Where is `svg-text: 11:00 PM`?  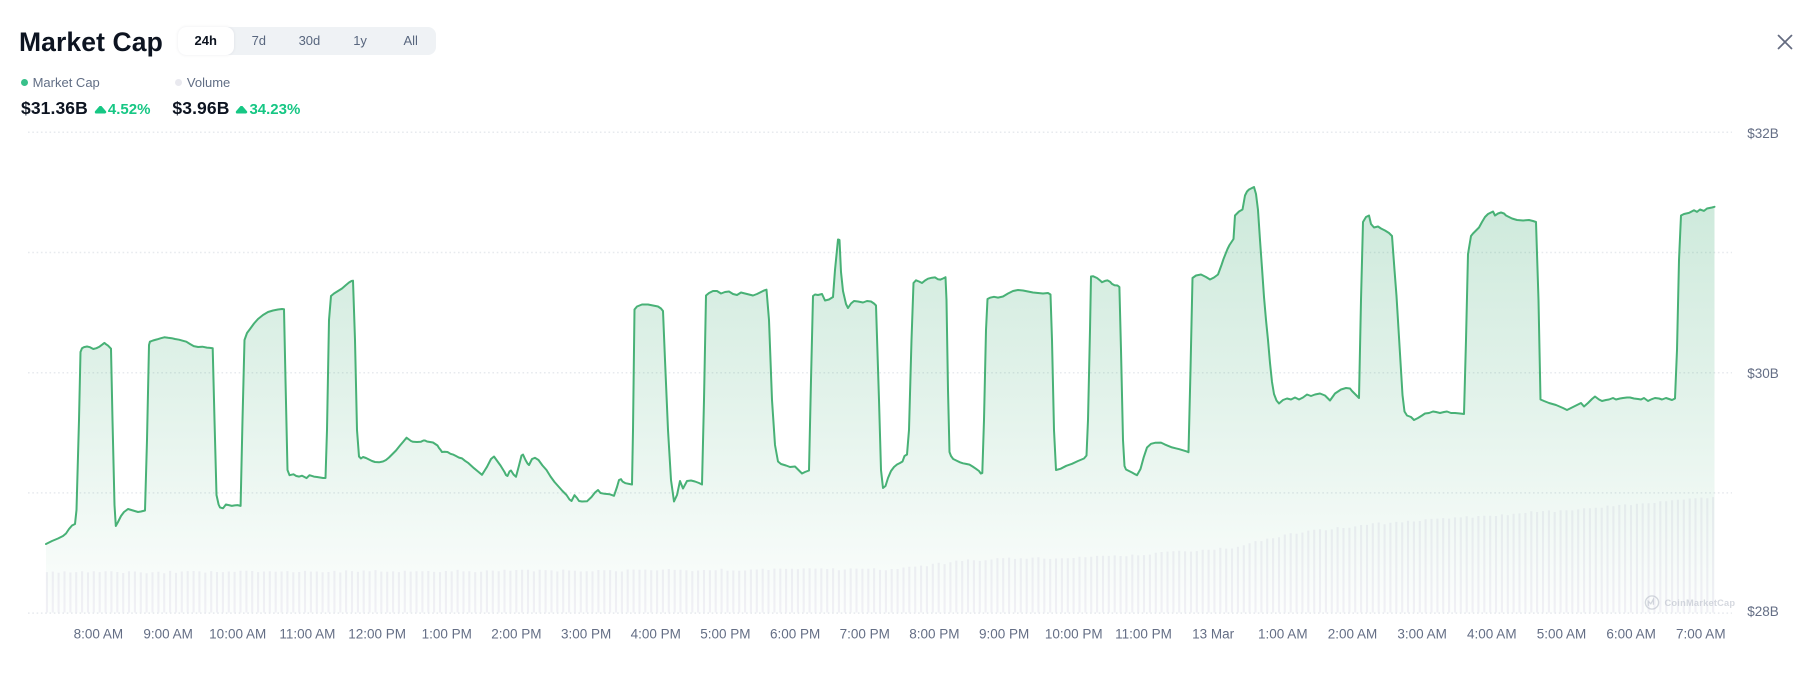 svg-text: 11:00 PM is located at coordinates (1143, 634).